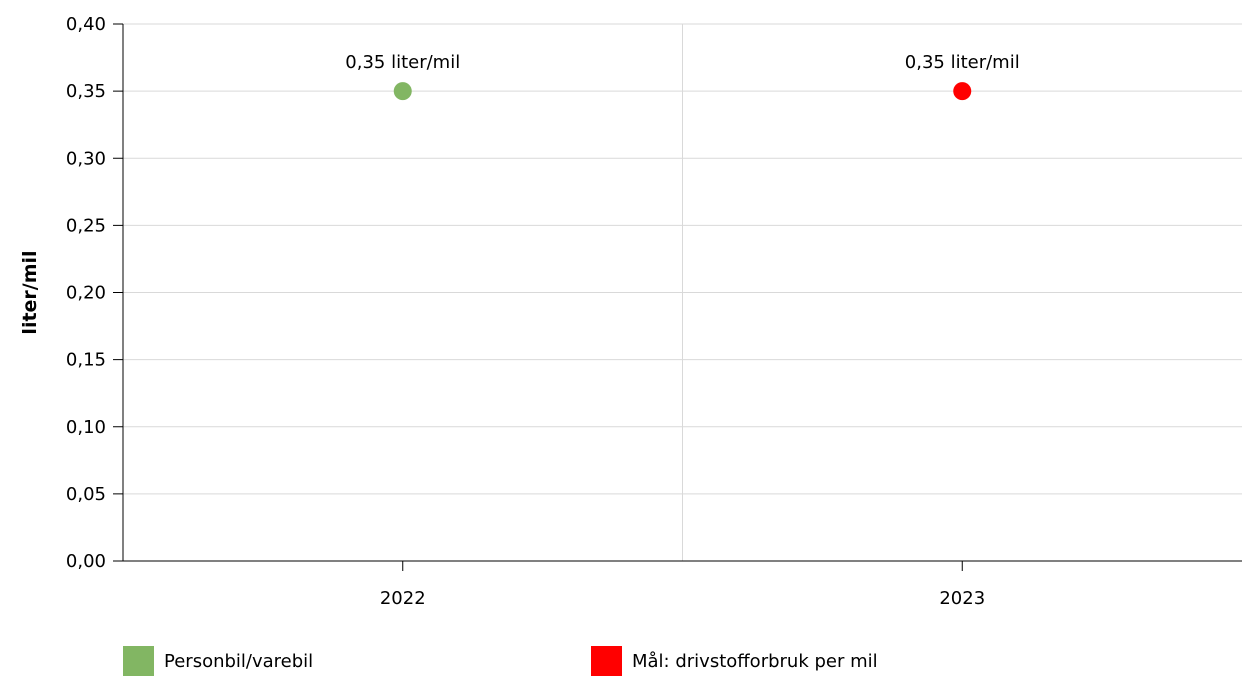 The width and height of the screenshot is (1242, 676). What do you see at coordinates (86, 427) in the screenshot?
I see `y-tick-label: 0,10` at bounding box center [86, 427].